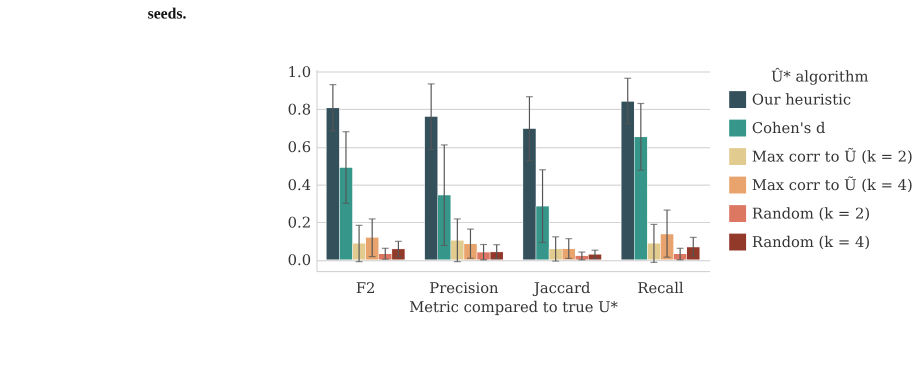 Image resolution: width=918 pixels, height=387 pixels. What do you see at coordinates (514, 307) in the screenshot?
I see `x-axis-title: Metric compared to true U*` at bounding box center [514, 307].